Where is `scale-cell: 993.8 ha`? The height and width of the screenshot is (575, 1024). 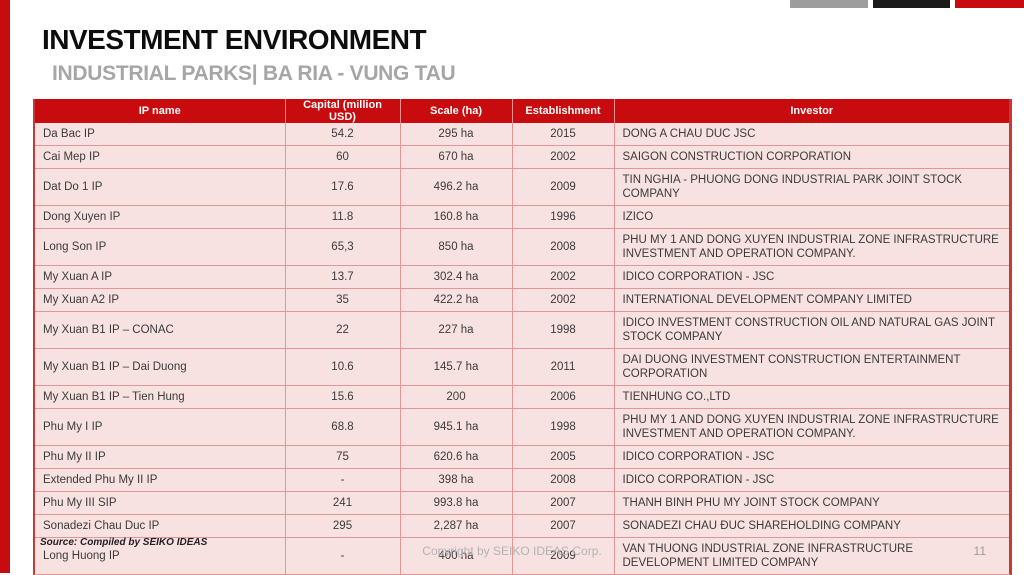
scale-cell: 993.8 ha is located at coordinates (455, 503).